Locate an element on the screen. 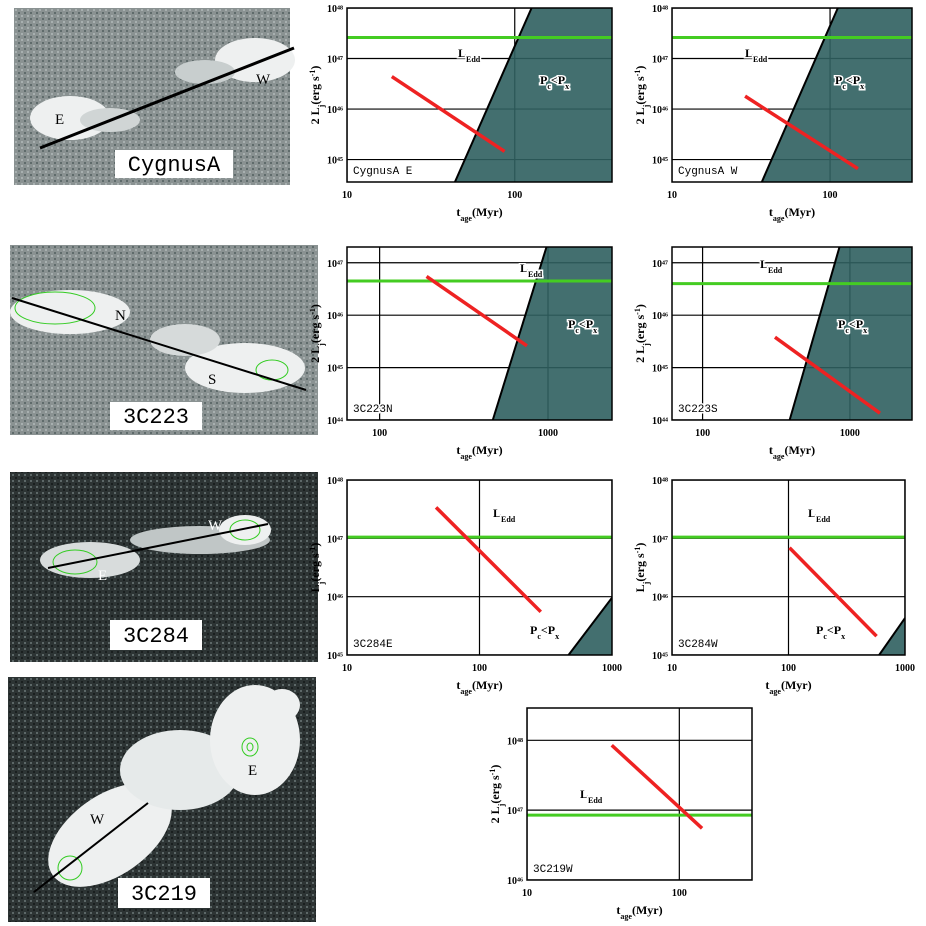 The height and width of the screenshot is (926, 926). image-label: E is located at coordinates (102, 576).